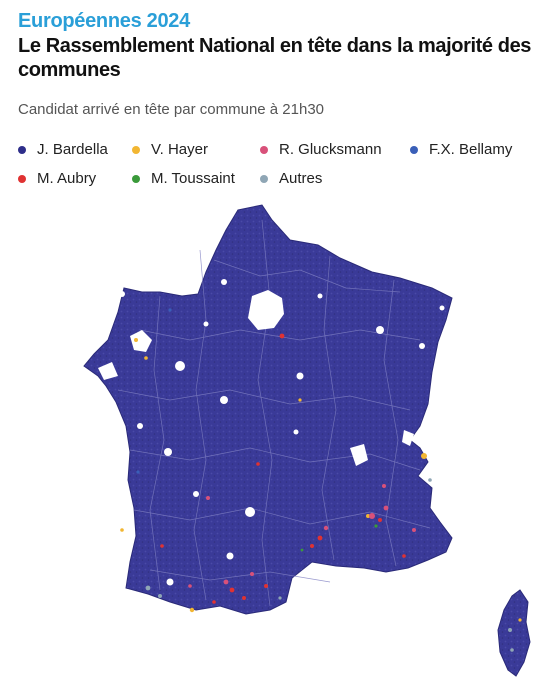 This screenshot has width=556, height=687. Describe the element at coordinates (330, 149) in the screenshot. I see `legend-label: R. Glucksmann` at that location.